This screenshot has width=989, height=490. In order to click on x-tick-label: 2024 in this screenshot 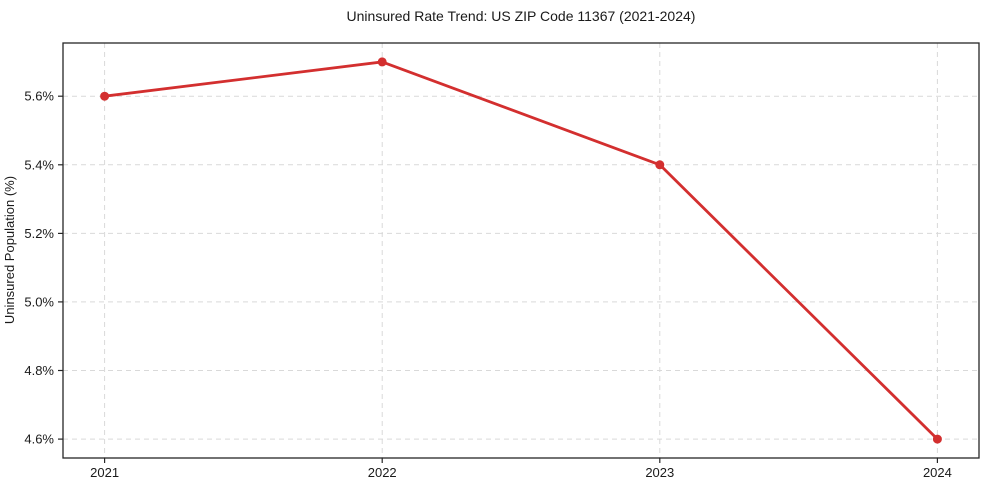, I will do `click(937, 472)`.